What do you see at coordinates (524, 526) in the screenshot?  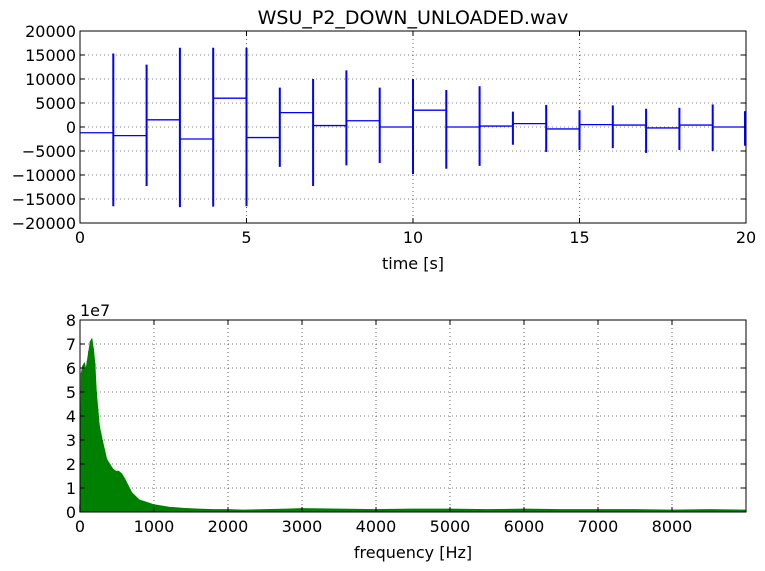 I see `x-tick-label: 6000` at bounding box center [524, 526].